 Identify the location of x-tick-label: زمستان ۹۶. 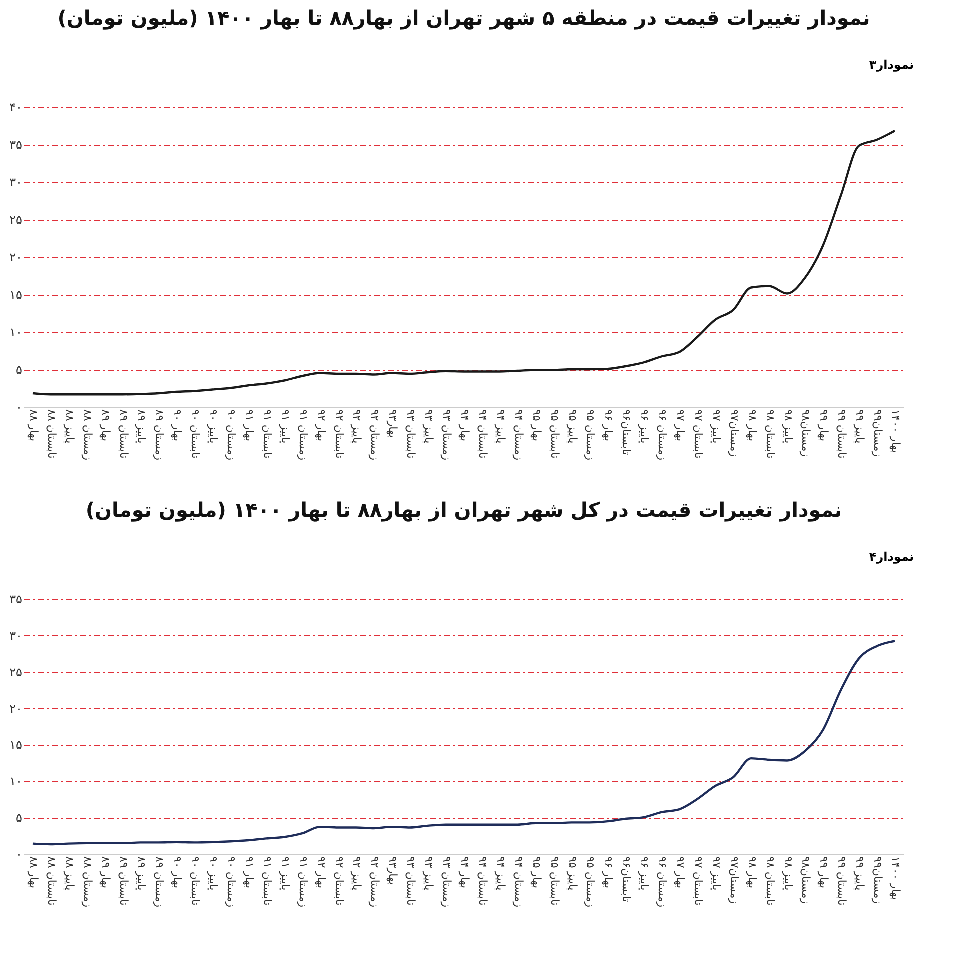
(663, 435).